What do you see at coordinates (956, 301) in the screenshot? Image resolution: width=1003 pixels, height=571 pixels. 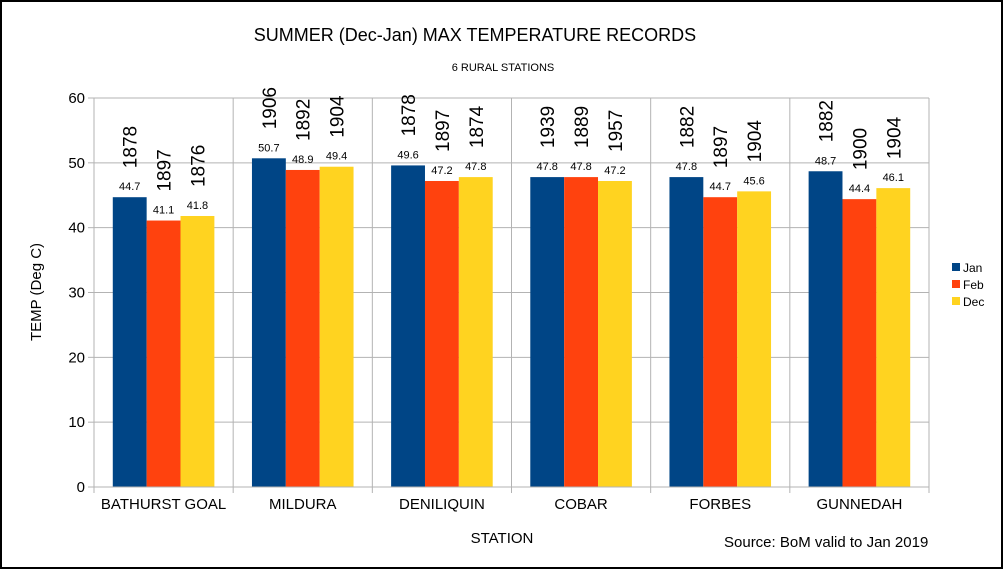 I see `legend-swatch-dec` at bounding box center [956, 301].